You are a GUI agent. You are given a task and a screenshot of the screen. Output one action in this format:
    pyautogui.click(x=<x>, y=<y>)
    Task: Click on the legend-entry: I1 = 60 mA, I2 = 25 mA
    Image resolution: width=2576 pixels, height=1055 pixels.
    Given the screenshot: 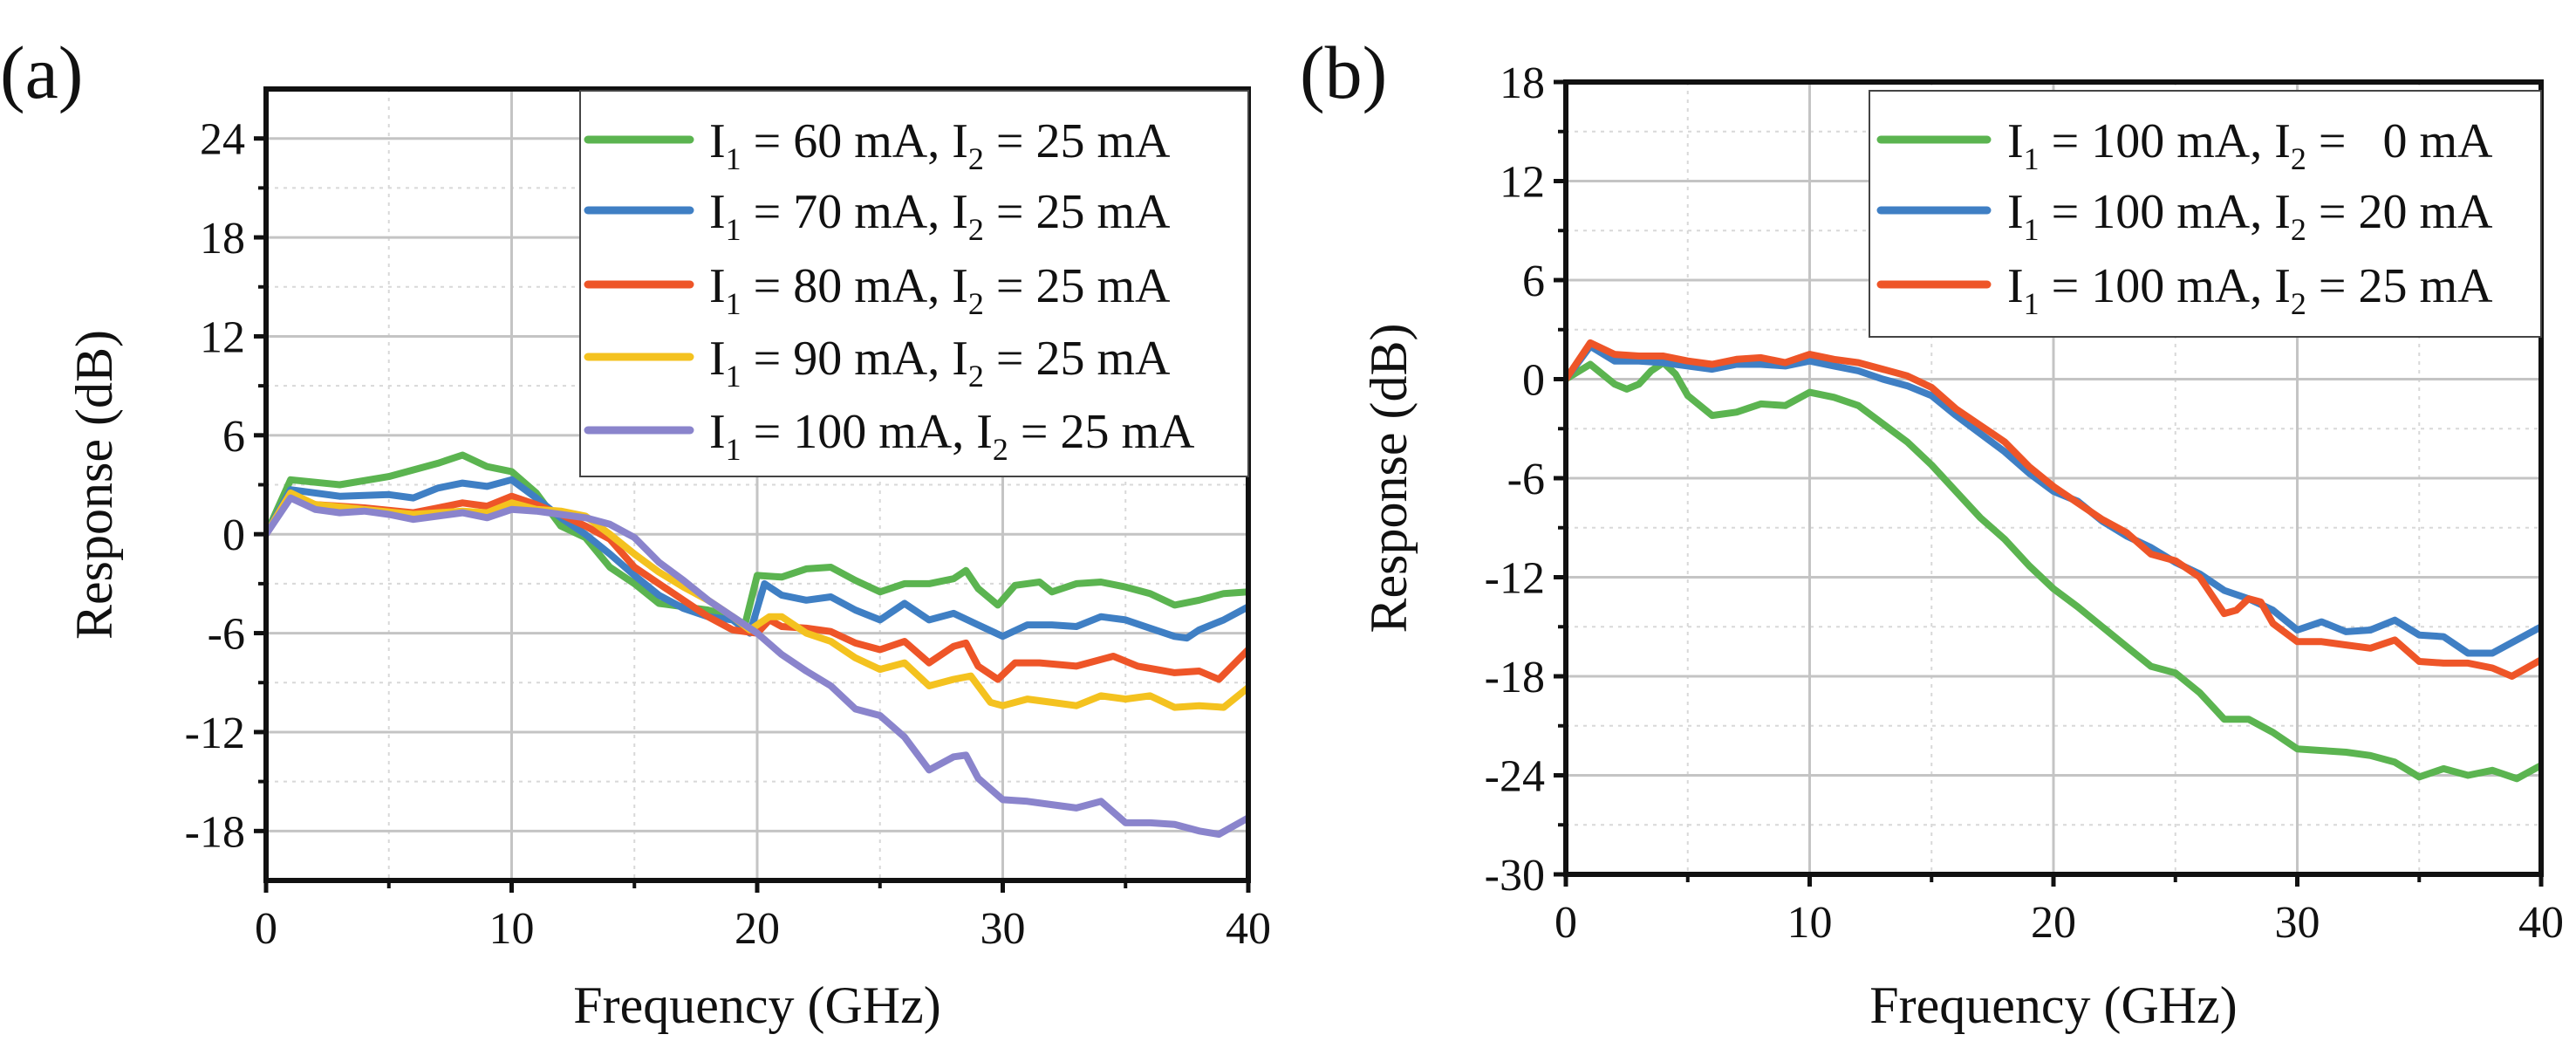 What is the action you would take?
    pyautogui.click(x=940, y=145)
    